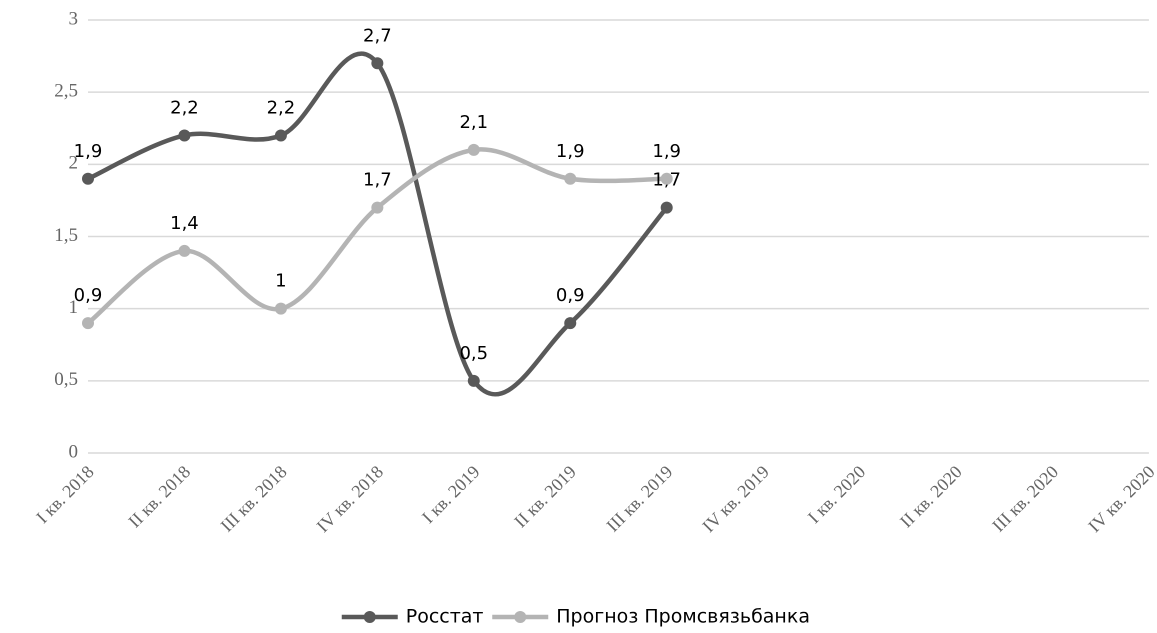  Describe the element at coordinates (1120, 499) in the screenshot. I see `x-tick-label: IV кв. 2020` at that location.